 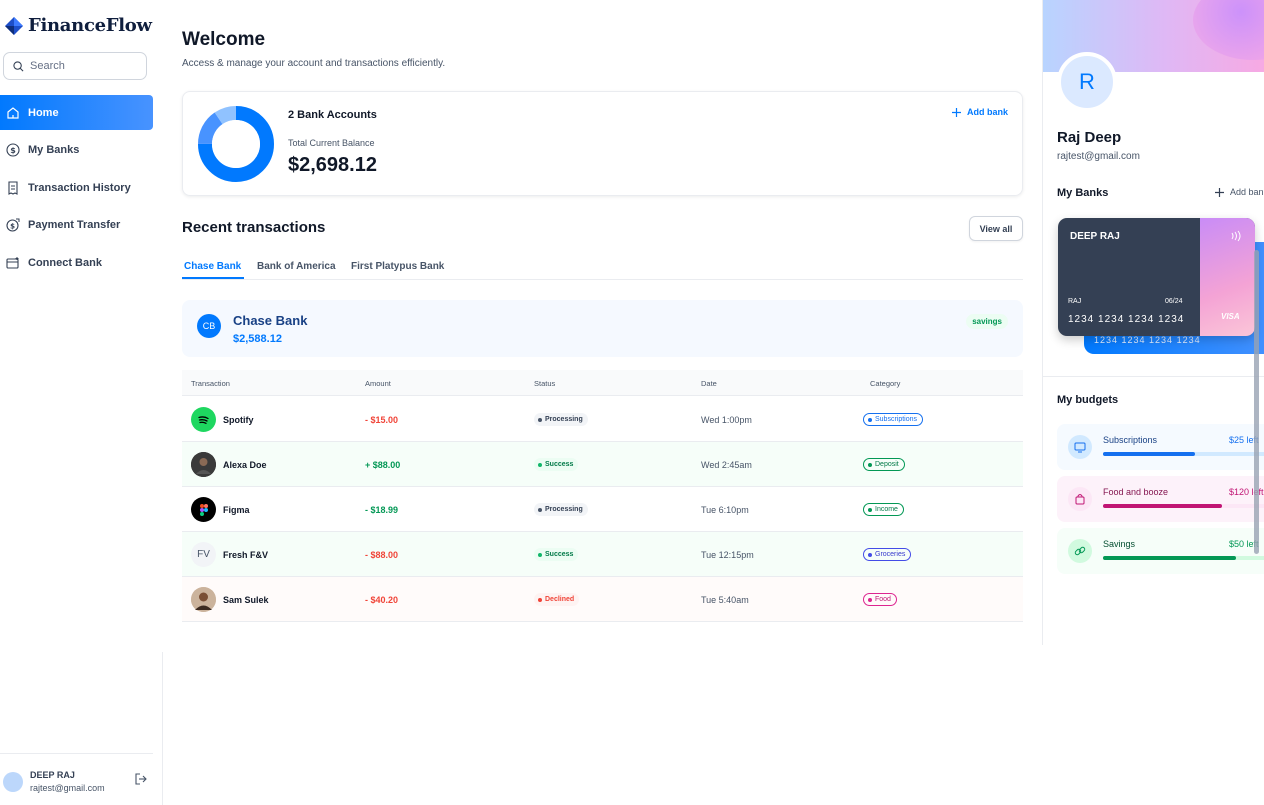 What do you see at coordinates (1095, 236) in the screenshot?
I see `card-name: DEEP RAJ` at bounding box center [1095, 236].